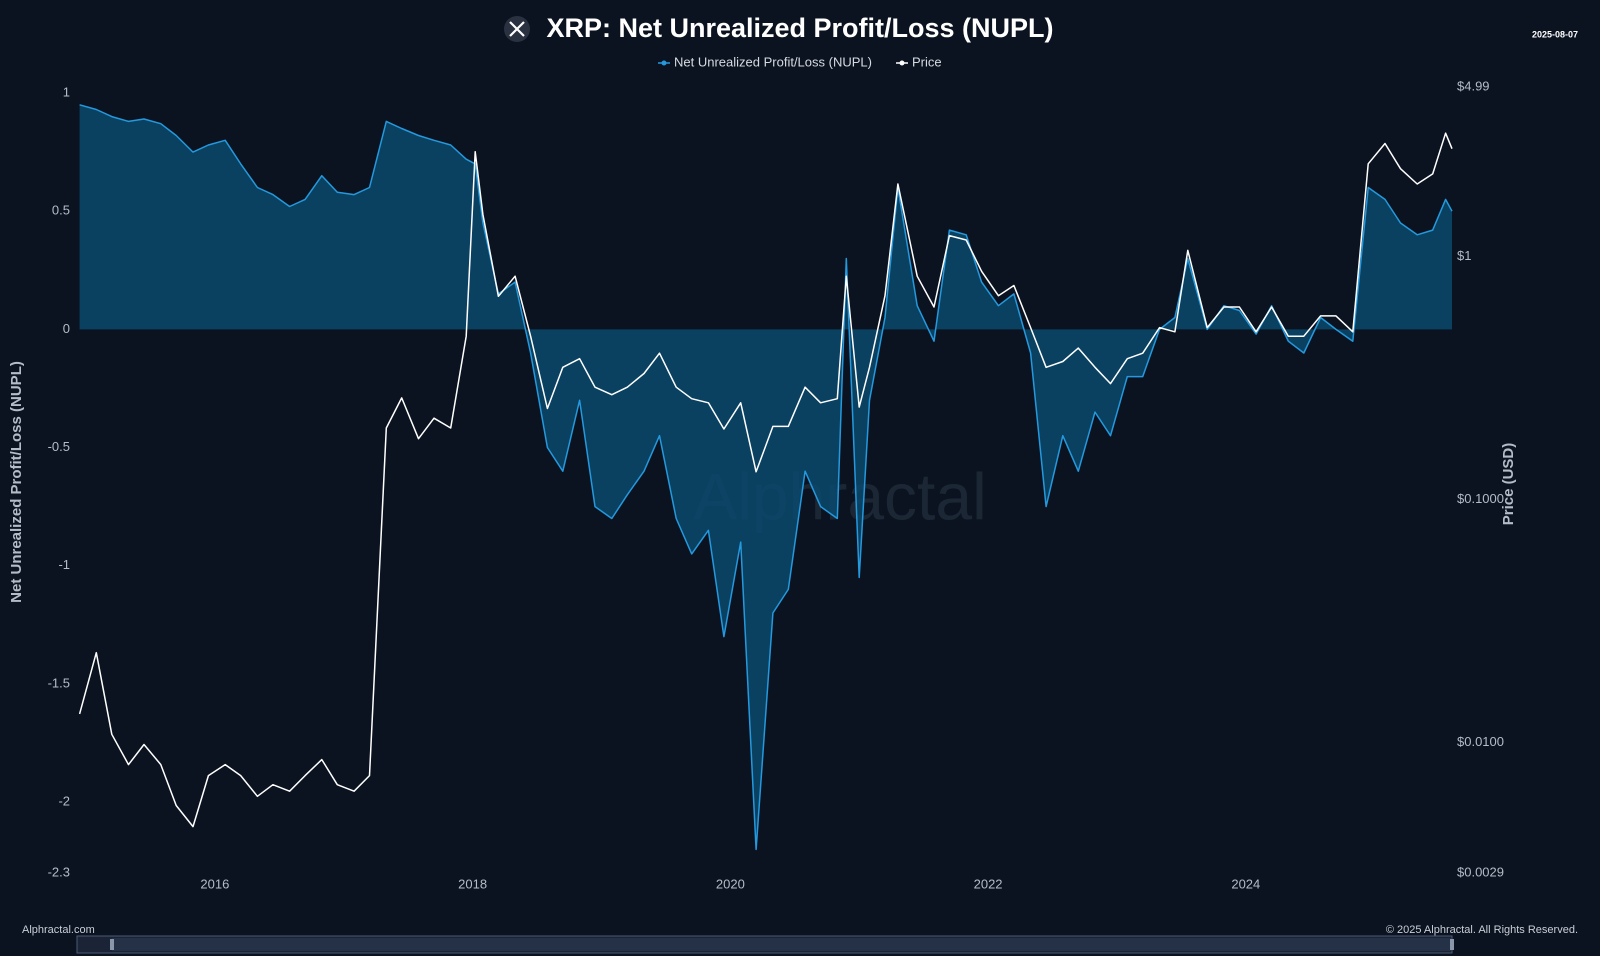 Image resolution: width=1600 pixels, height=956 pixels. What do you see at coordinates (773, 61) in the screenshot?
I see `legend-label: Net Unrealized Profit/Loss (NUPL)` at bounding box center [773, 61].